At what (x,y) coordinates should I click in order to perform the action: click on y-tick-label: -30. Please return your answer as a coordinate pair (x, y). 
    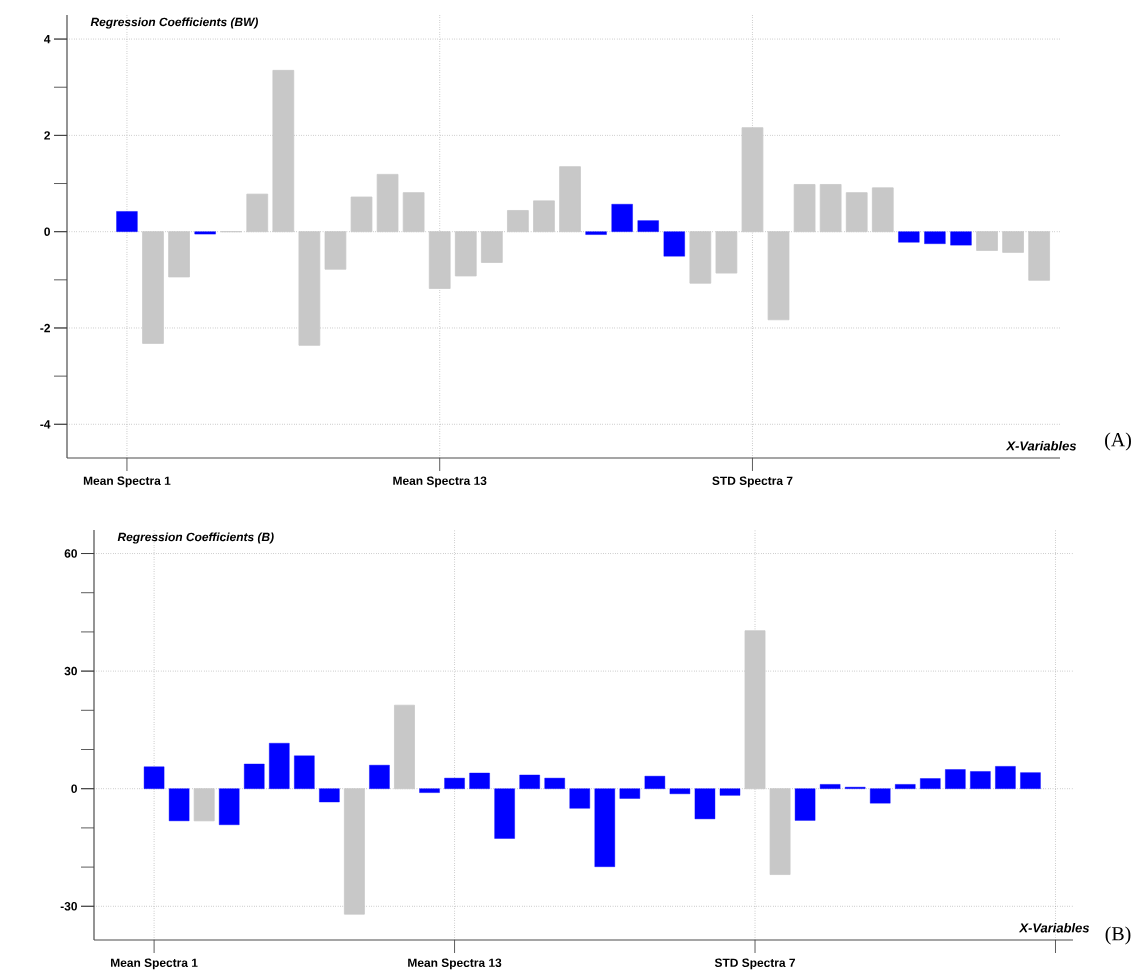
    Looking at the image, I should click on (68, 906).